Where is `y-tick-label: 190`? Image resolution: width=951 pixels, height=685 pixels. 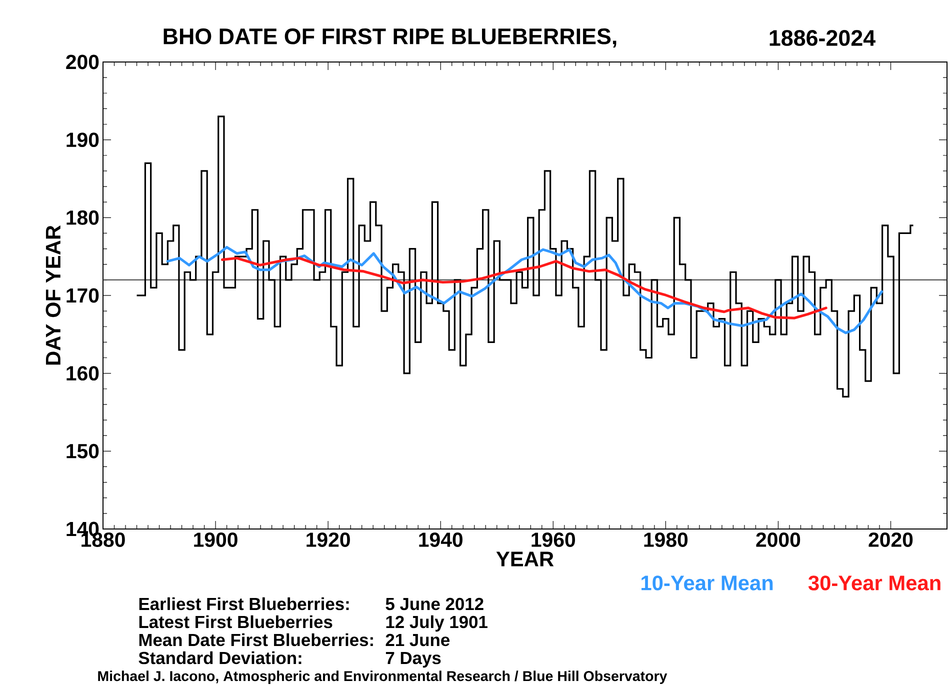 y-tick-label: 190 is located at coordinates (82, 140).